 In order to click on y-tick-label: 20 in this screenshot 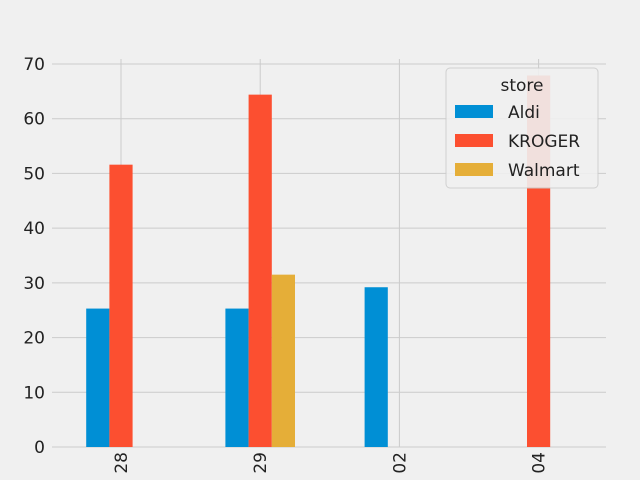, I will do `click(34, 339)`.